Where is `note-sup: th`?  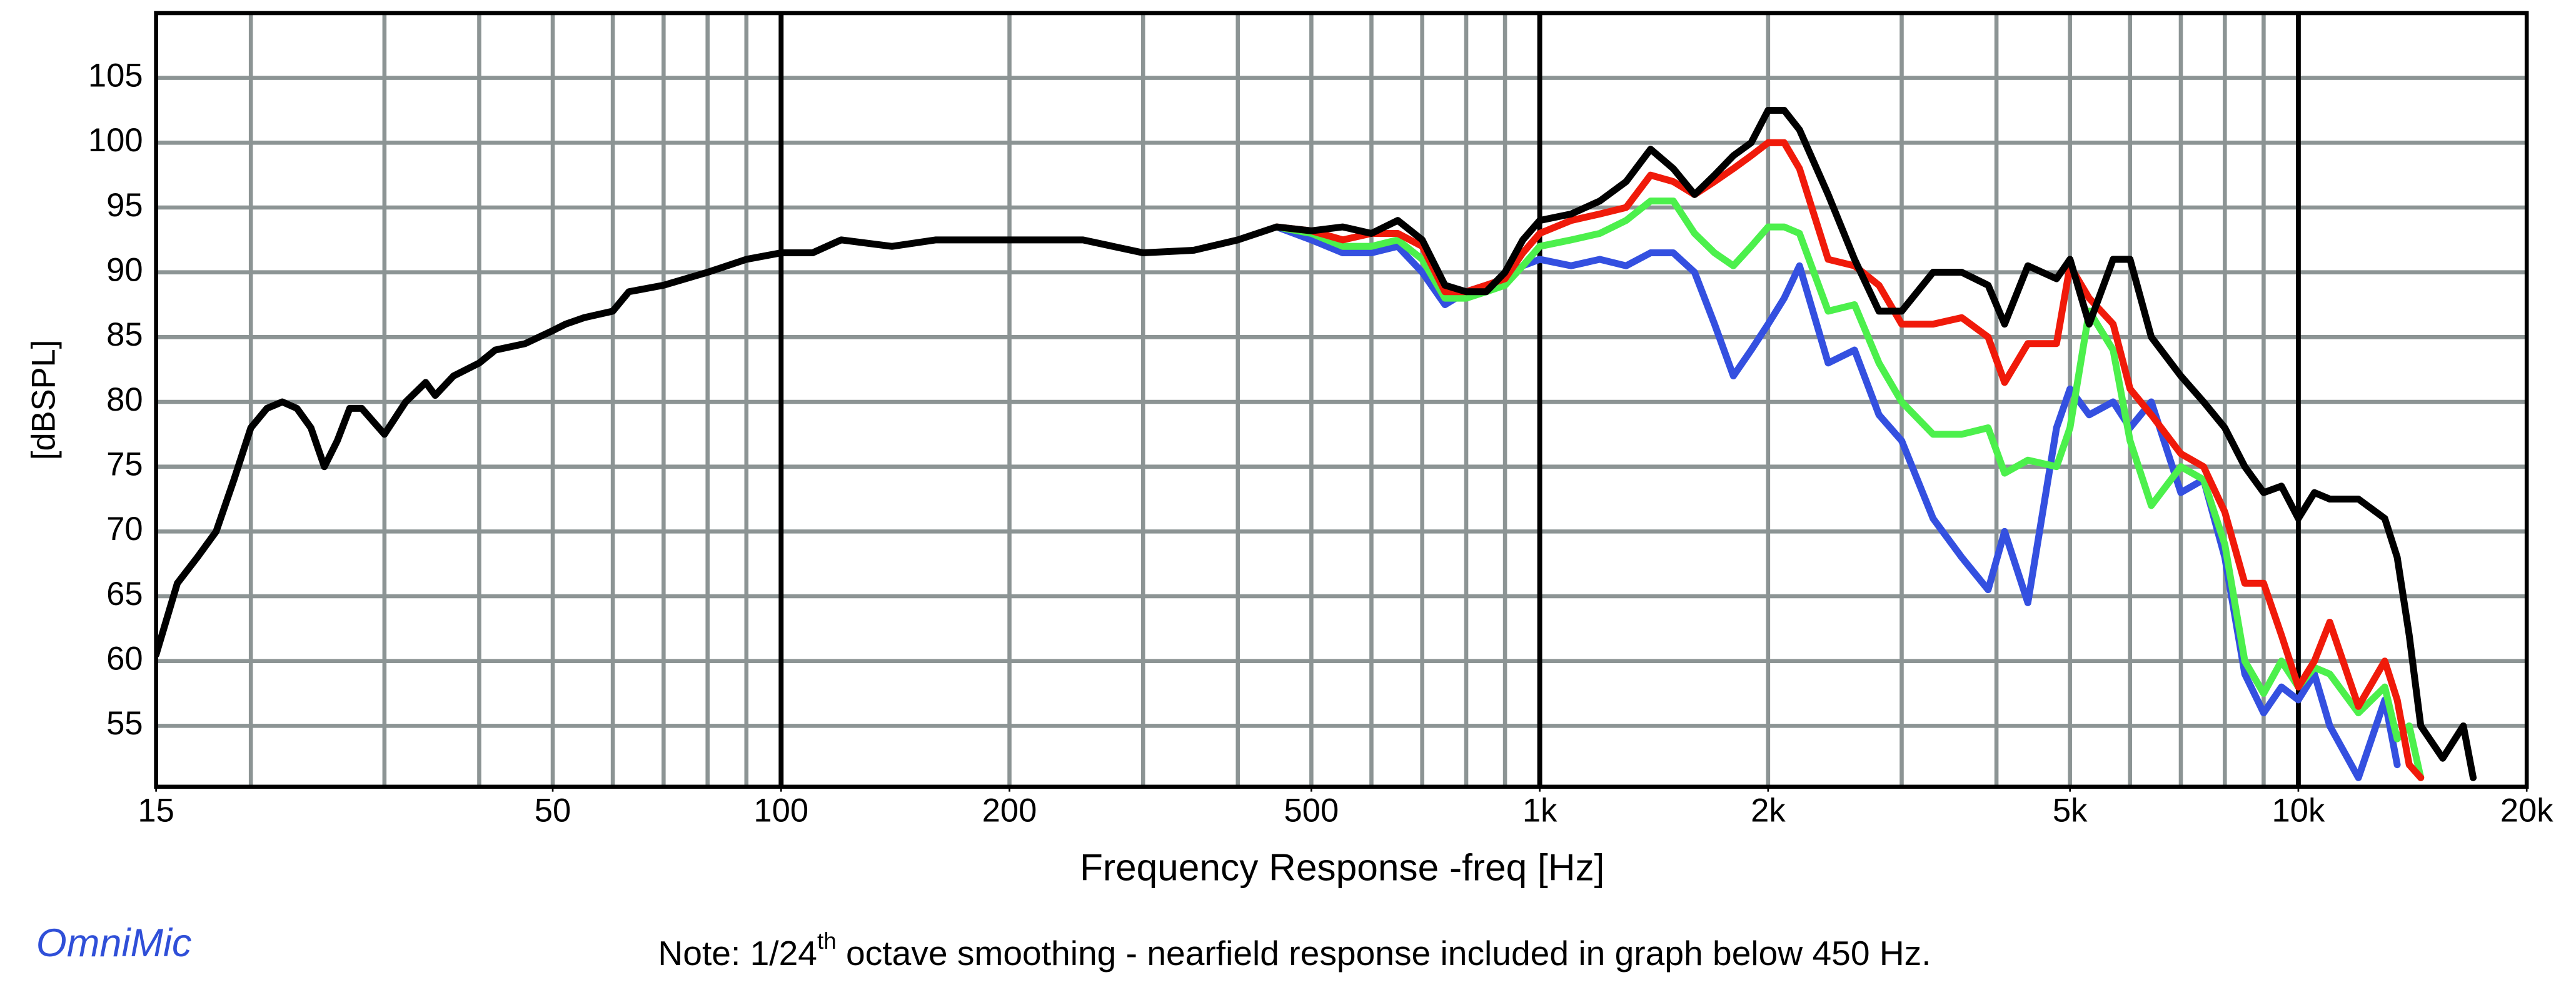 note-sup: th is located at coordinates (827, 941).